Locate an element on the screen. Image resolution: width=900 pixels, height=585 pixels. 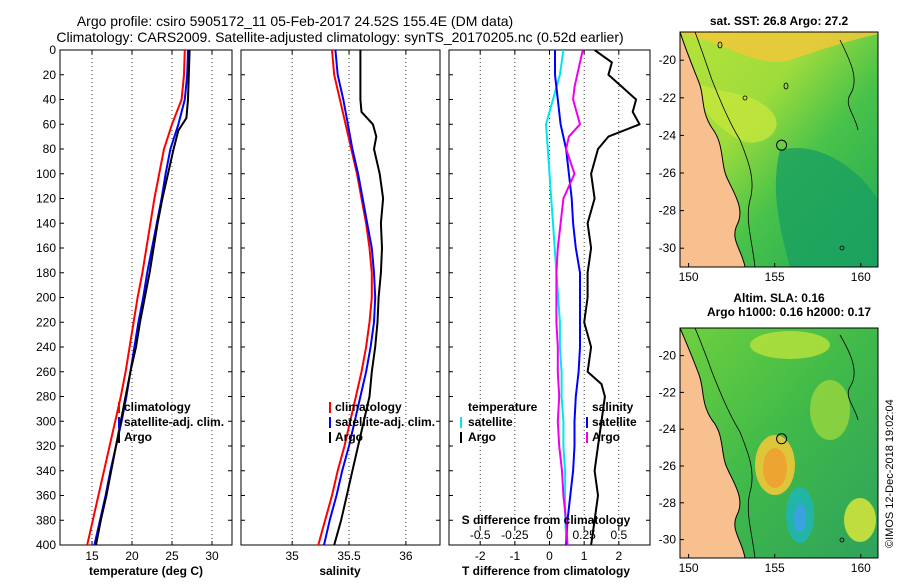
difference-salinity-legend: salinity satellite Argo is located at coordinates (611, 422).